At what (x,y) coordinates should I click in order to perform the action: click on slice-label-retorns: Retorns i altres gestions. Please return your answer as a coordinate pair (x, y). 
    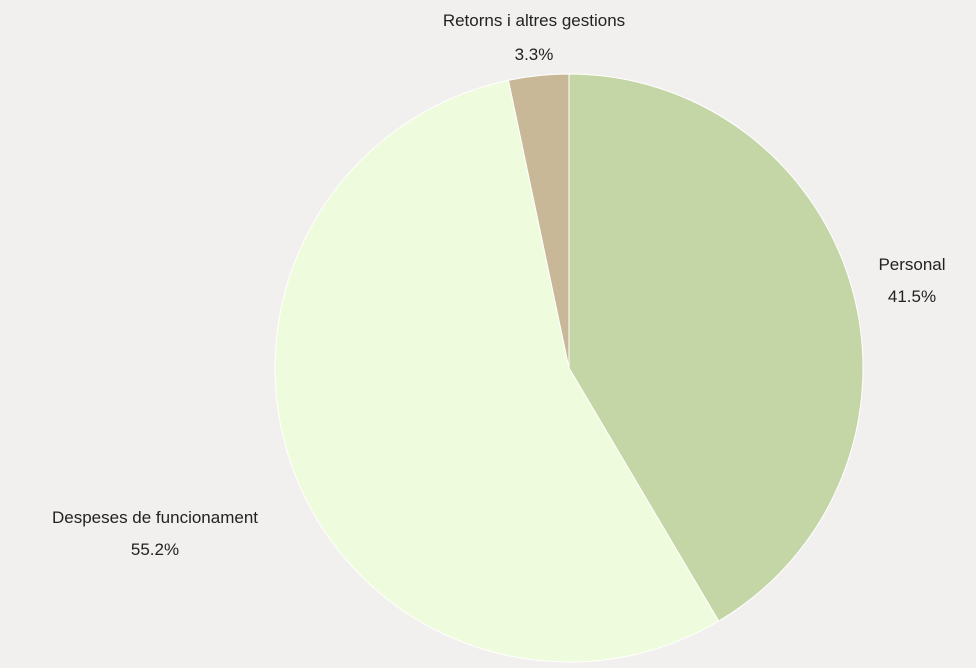
    Looking at the image, I should click on (534, 20).